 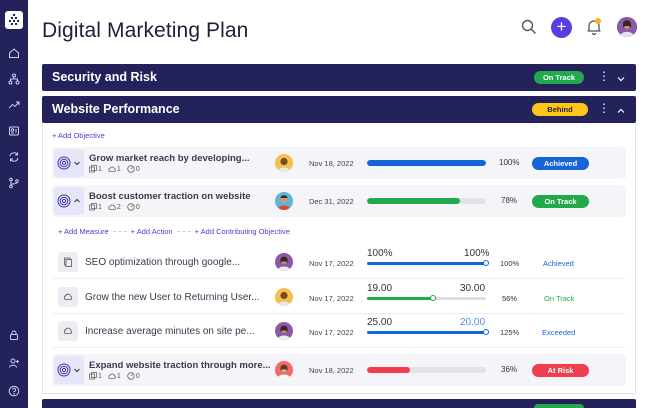 What do you see at coordinates (477, 253) in the screenshot?
I see `target-value: 100%` at bounding box center [477, 253].